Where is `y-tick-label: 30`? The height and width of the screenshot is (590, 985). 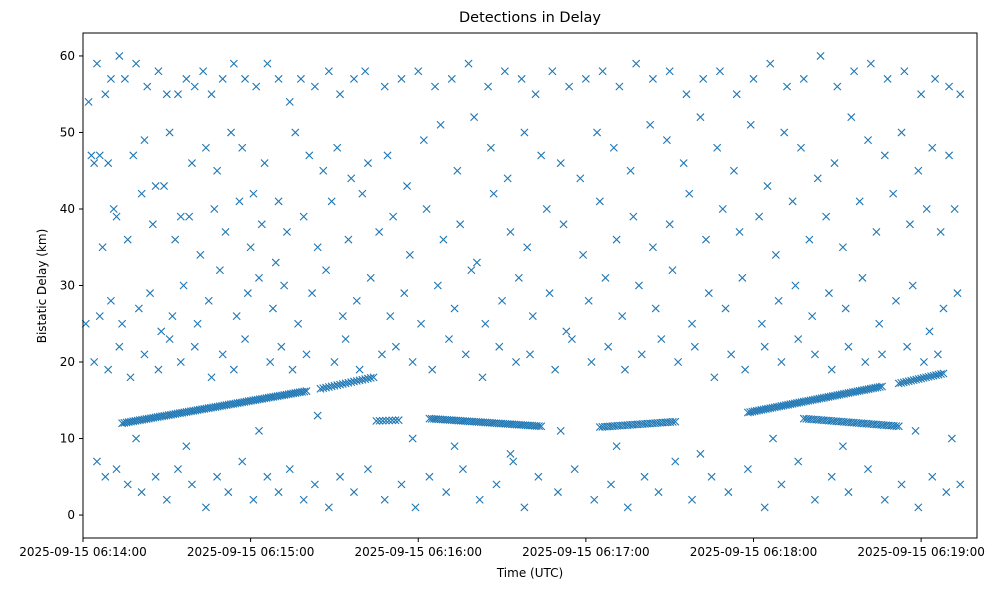
y-tick-label: 30 is located at coordinates (67, 286).